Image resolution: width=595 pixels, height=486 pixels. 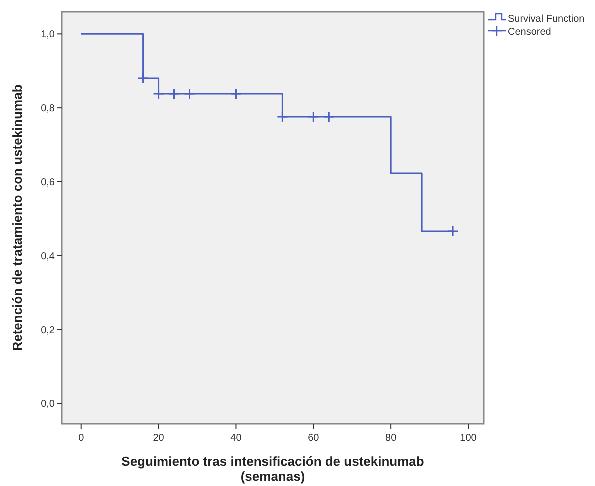 I want to click on x-tick-label: 0, so click(x=81, y=438).